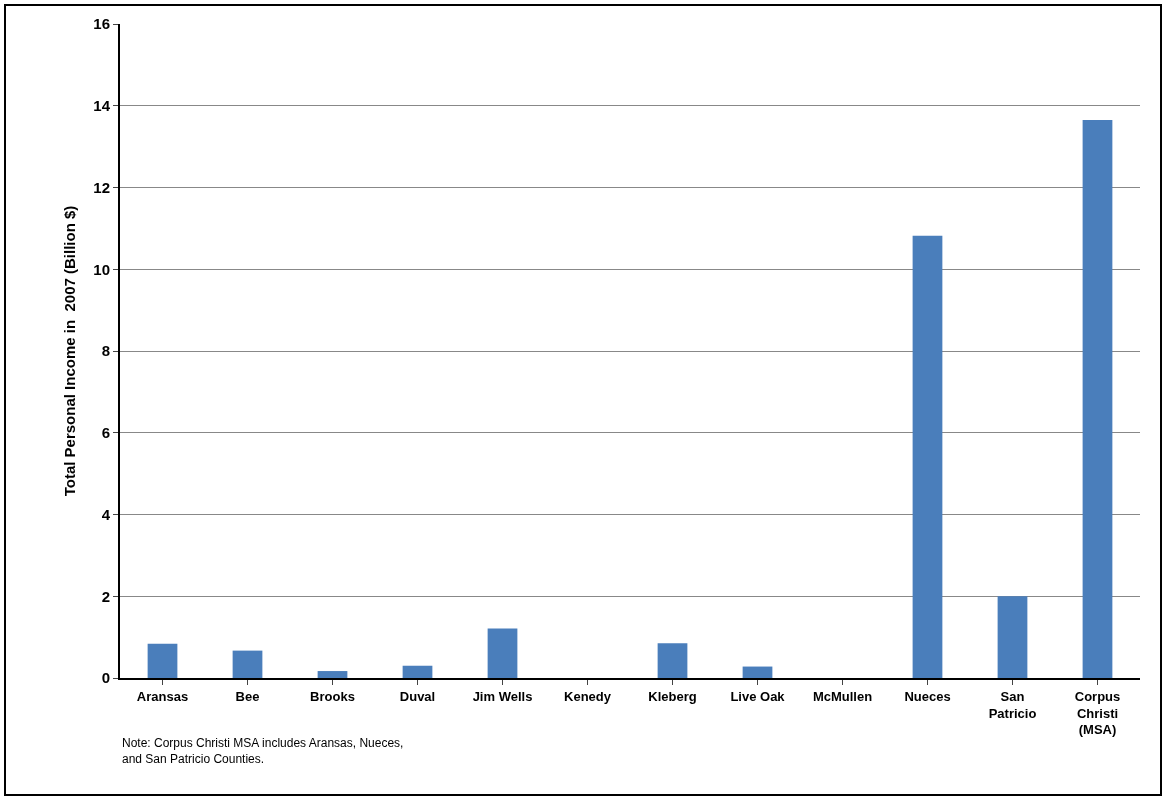 The width and height of the screenshot is (1170, 804). What do you see at coordinates (105, 678) in the screenshot?
I see `y-tick-label: 0` at bounding box center [105, 678].